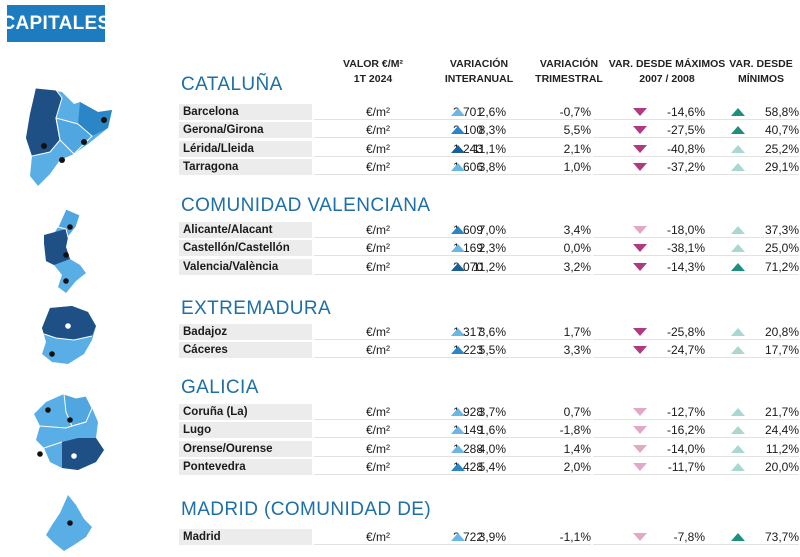  What do you see at coordinates (245, 332) in the screenshot?
I see `city-name: Badajoz` at bounding box center [245, 332].